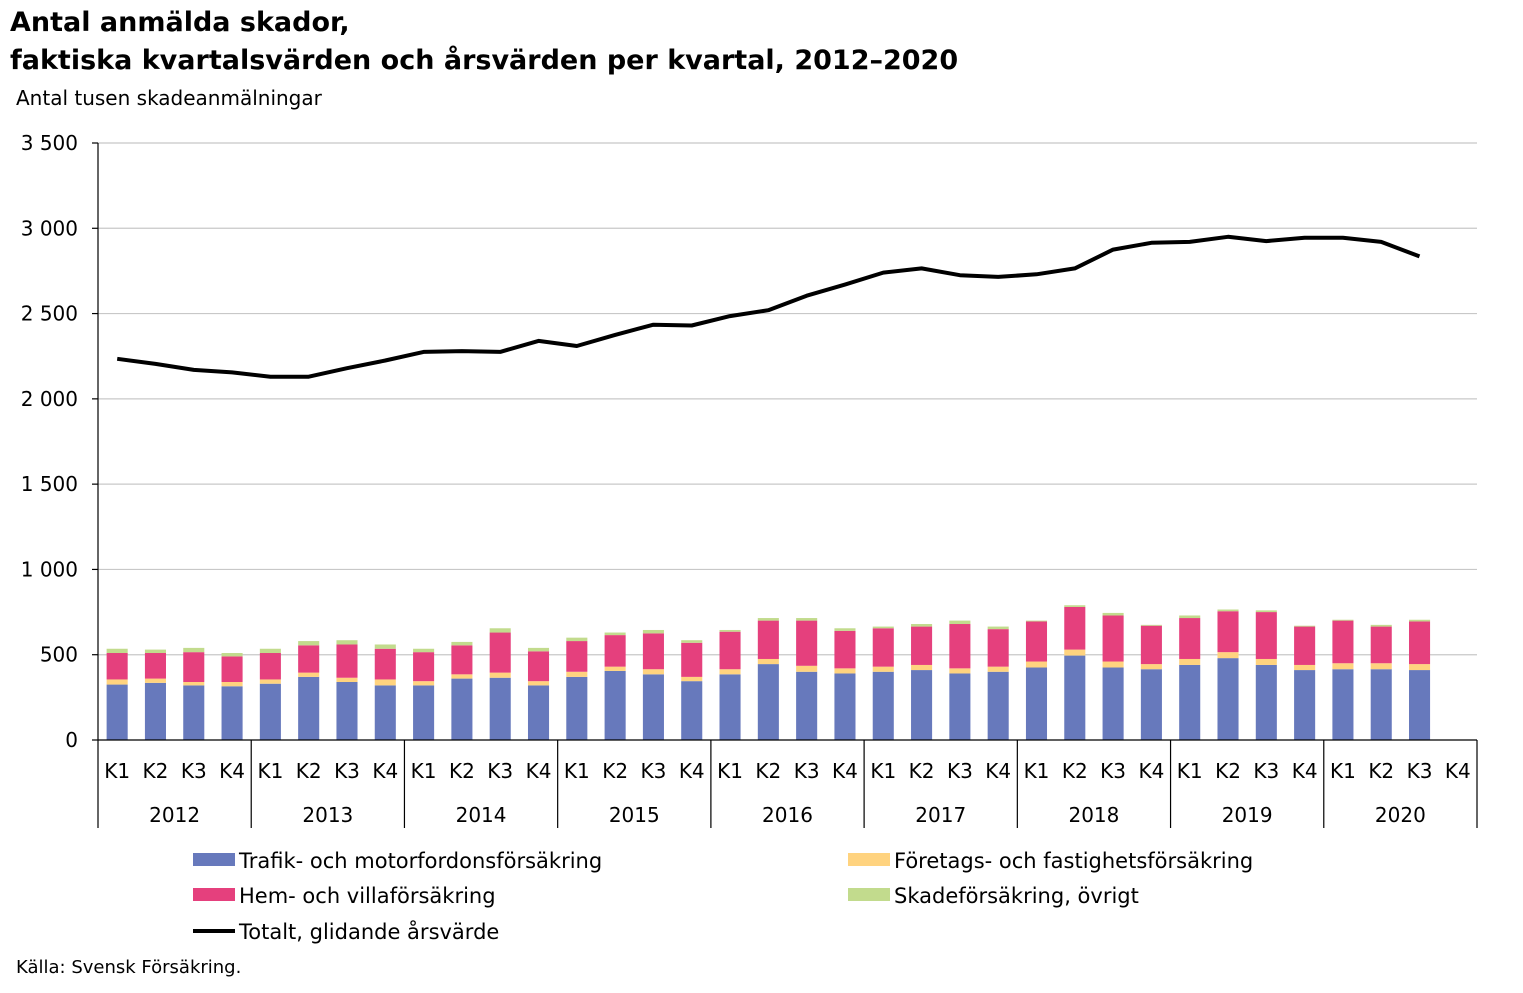 This screenshot has height=993, width=1523. What do you see at coordinates (768, 306) in the screenshot?
I see `total-line` at bounding box center [768, 306].